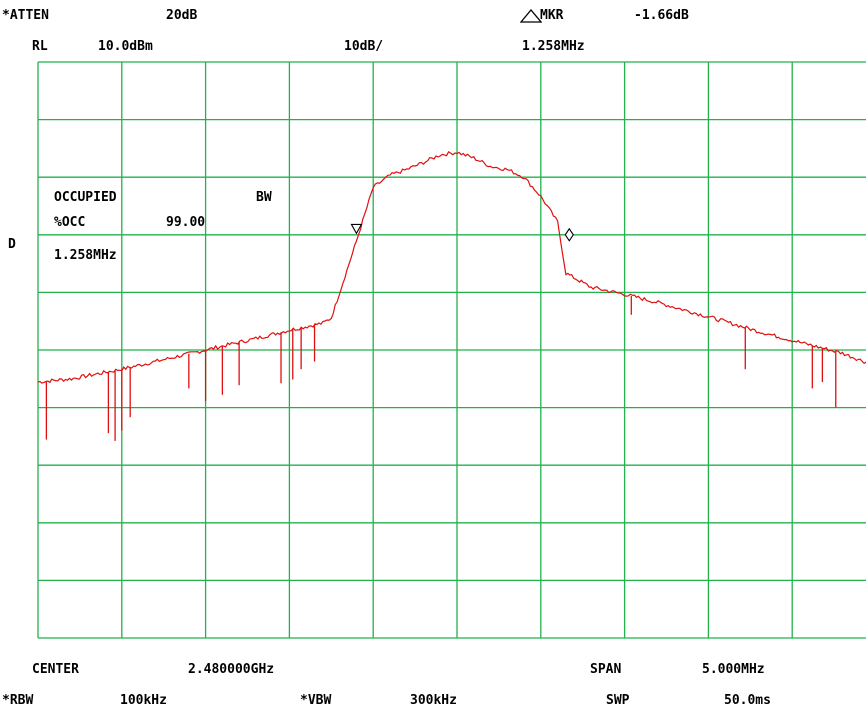 This screenshot has width=866, height=710. What do you see at coordinates (264, 197) in the screenshot?
I see `occupied-bw: BW` at bounding box center [264, 197].